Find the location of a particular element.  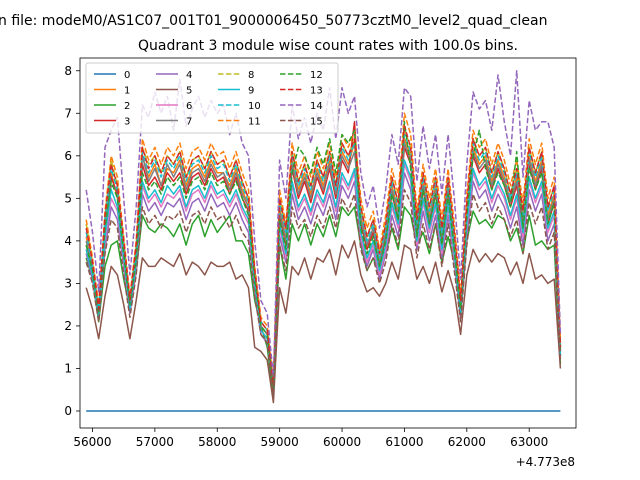

legend-label-9: 9 is located at coordinates (251, 91).